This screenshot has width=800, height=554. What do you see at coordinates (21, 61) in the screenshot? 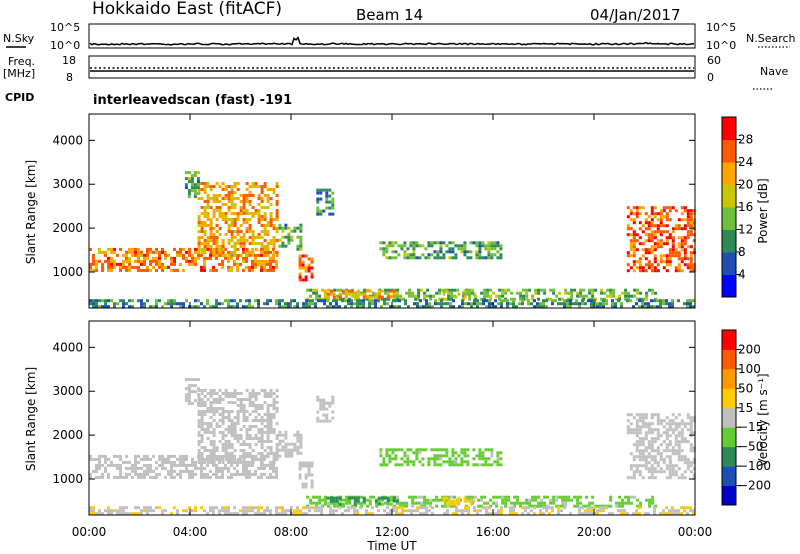
I see `freq-label: Freq.` at bounding box center [21, 61].